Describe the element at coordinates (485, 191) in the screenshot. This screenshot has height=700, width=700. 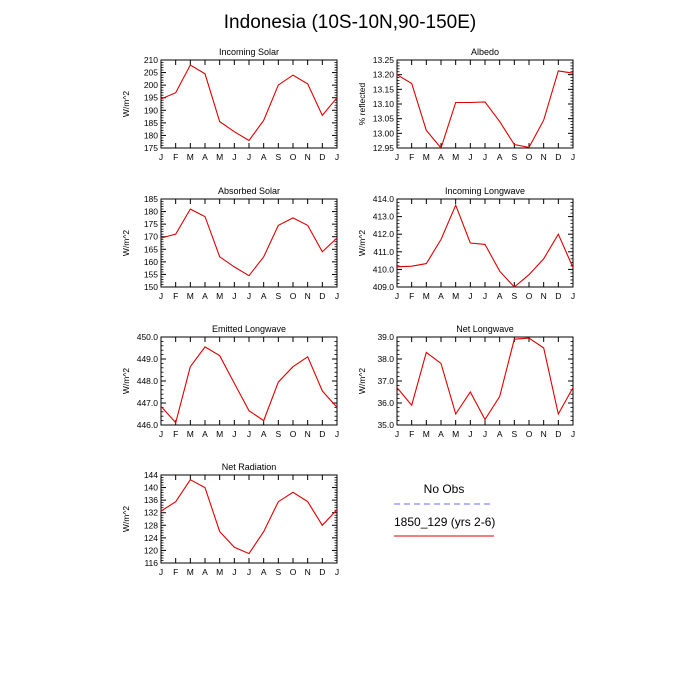
I see `panel-title: Incoming Longwave` at that location.